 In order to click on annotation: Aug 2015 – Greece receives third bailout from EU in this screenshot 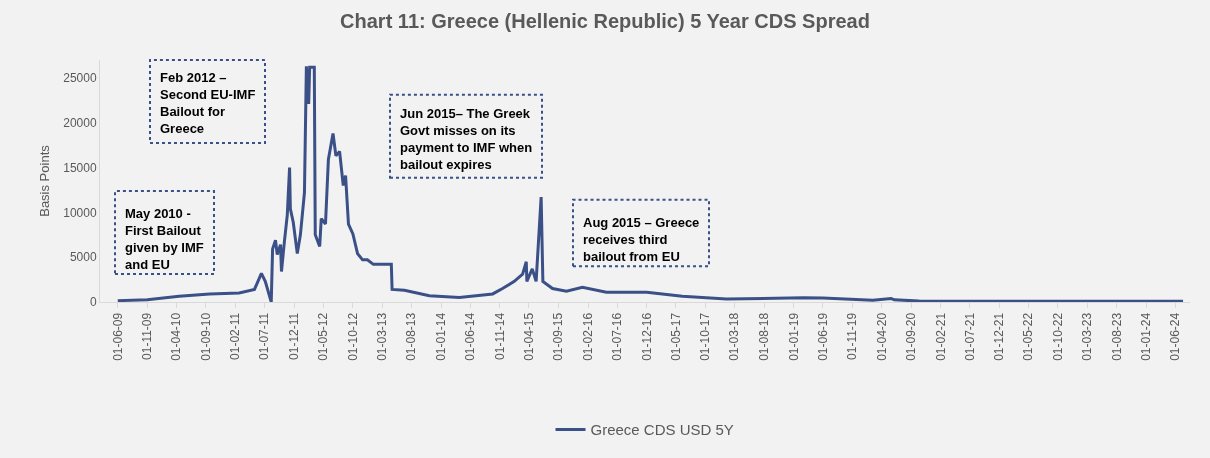, I will do `click(641, 239)`.